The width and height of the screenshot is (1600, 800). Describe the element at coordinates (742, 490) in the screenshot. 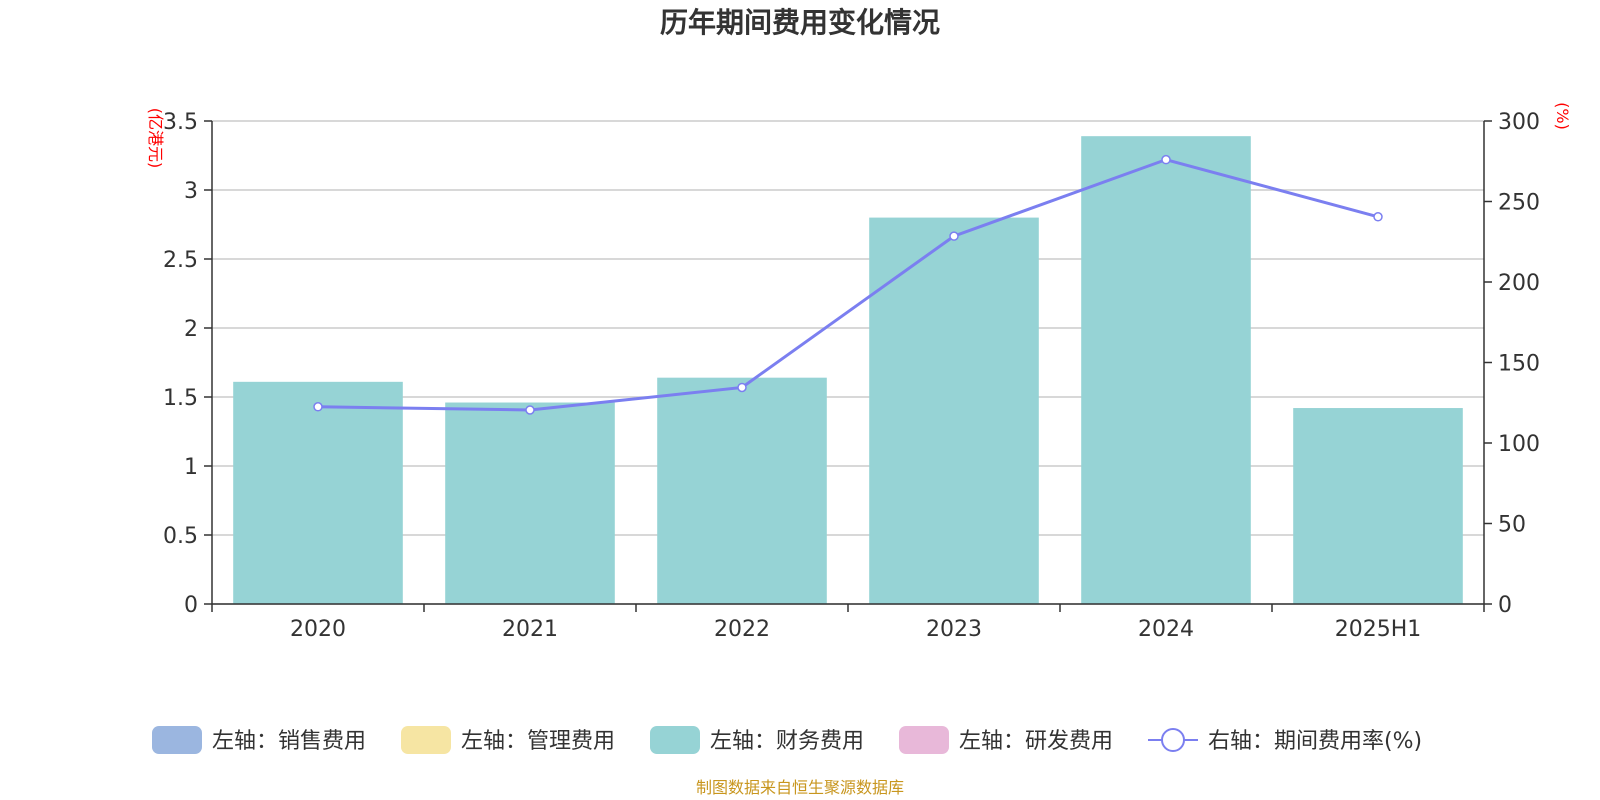

I see `bar-2022` at that location.